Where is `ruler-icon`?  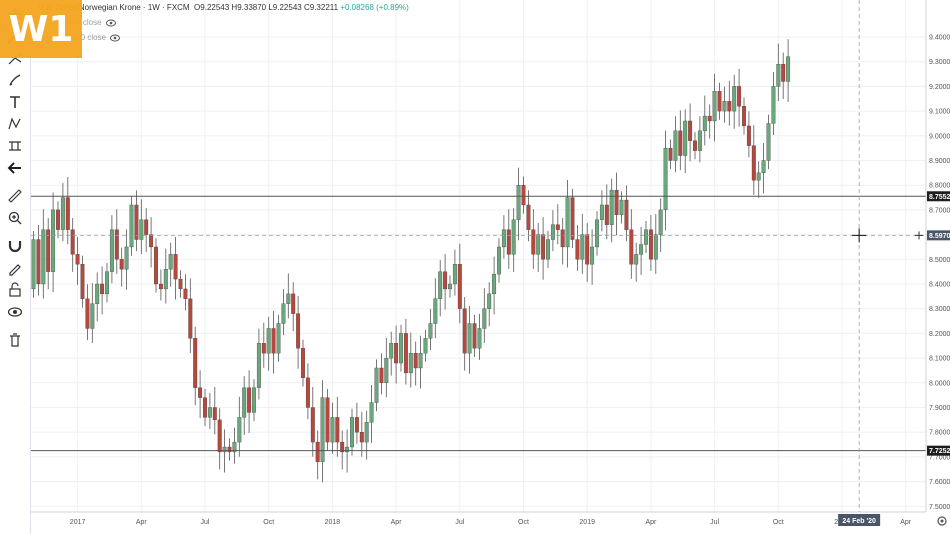 ruler-icon is located at coordinates (15, 196).